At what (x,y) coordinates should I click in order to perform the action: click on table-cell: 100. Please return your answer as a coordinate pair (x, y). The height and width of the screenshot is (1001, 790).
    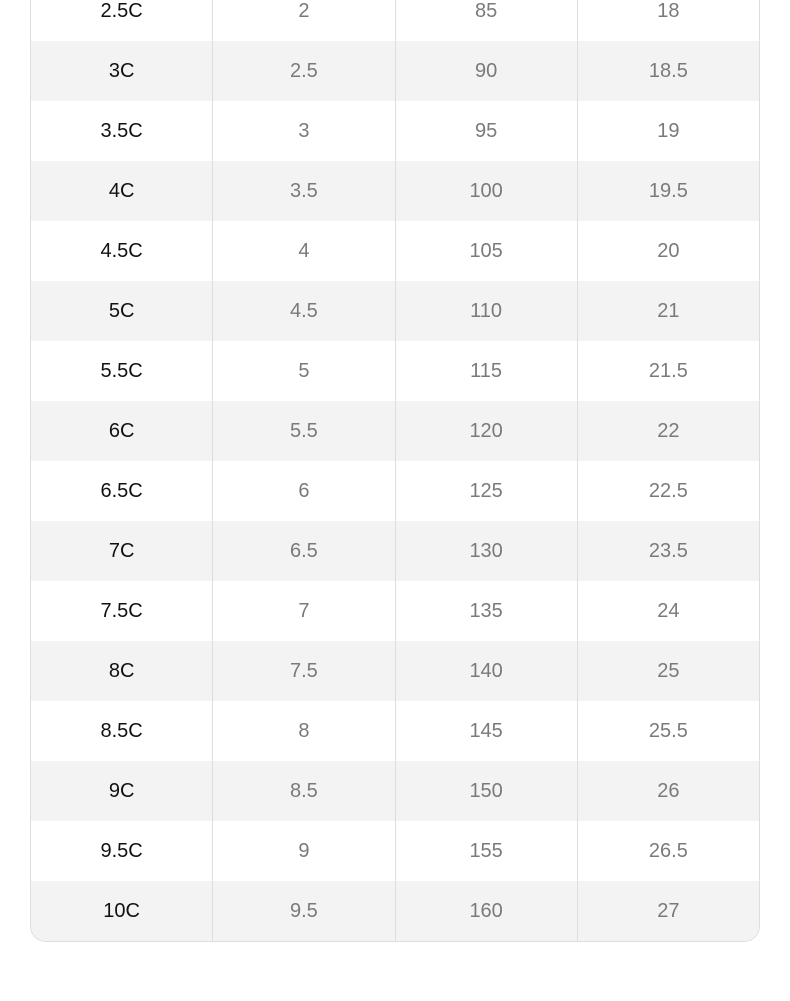
    Looking at the image, I should click on (485, 191).